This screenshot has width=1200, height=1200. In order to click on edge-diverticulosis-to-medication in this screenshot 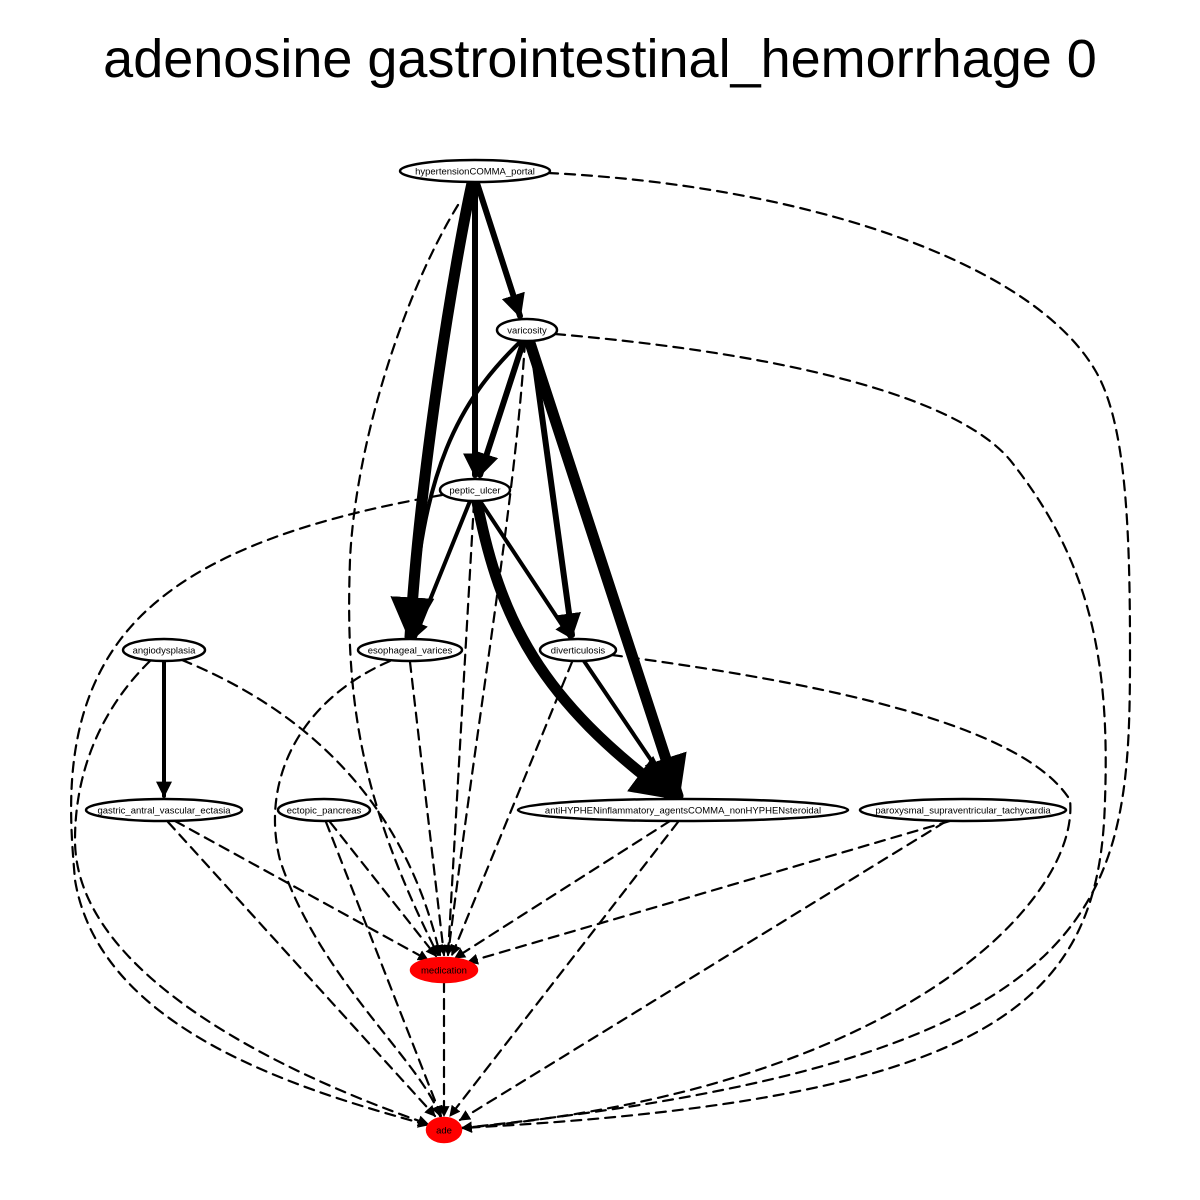, I will do `click(512, 808)`.